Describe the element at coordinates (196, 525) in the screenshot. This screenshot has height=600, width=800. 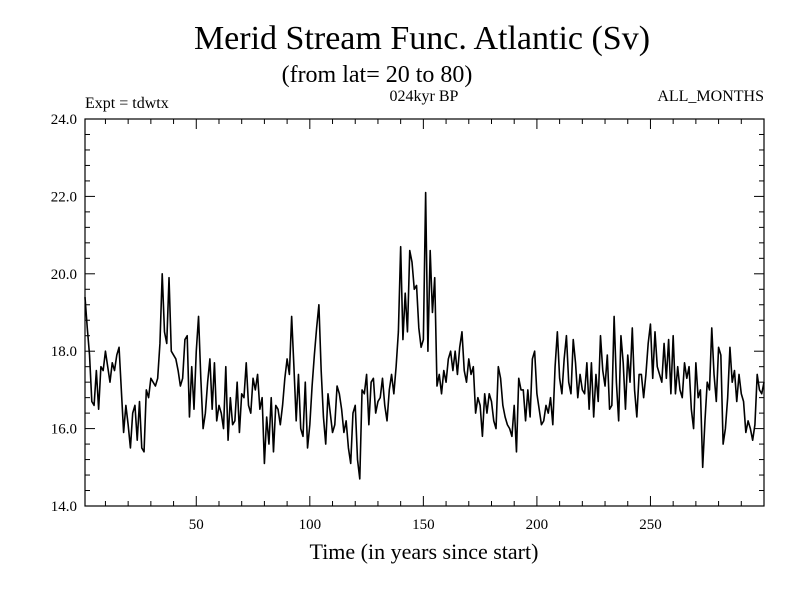
I see `x-tick-label: 50` at that location.